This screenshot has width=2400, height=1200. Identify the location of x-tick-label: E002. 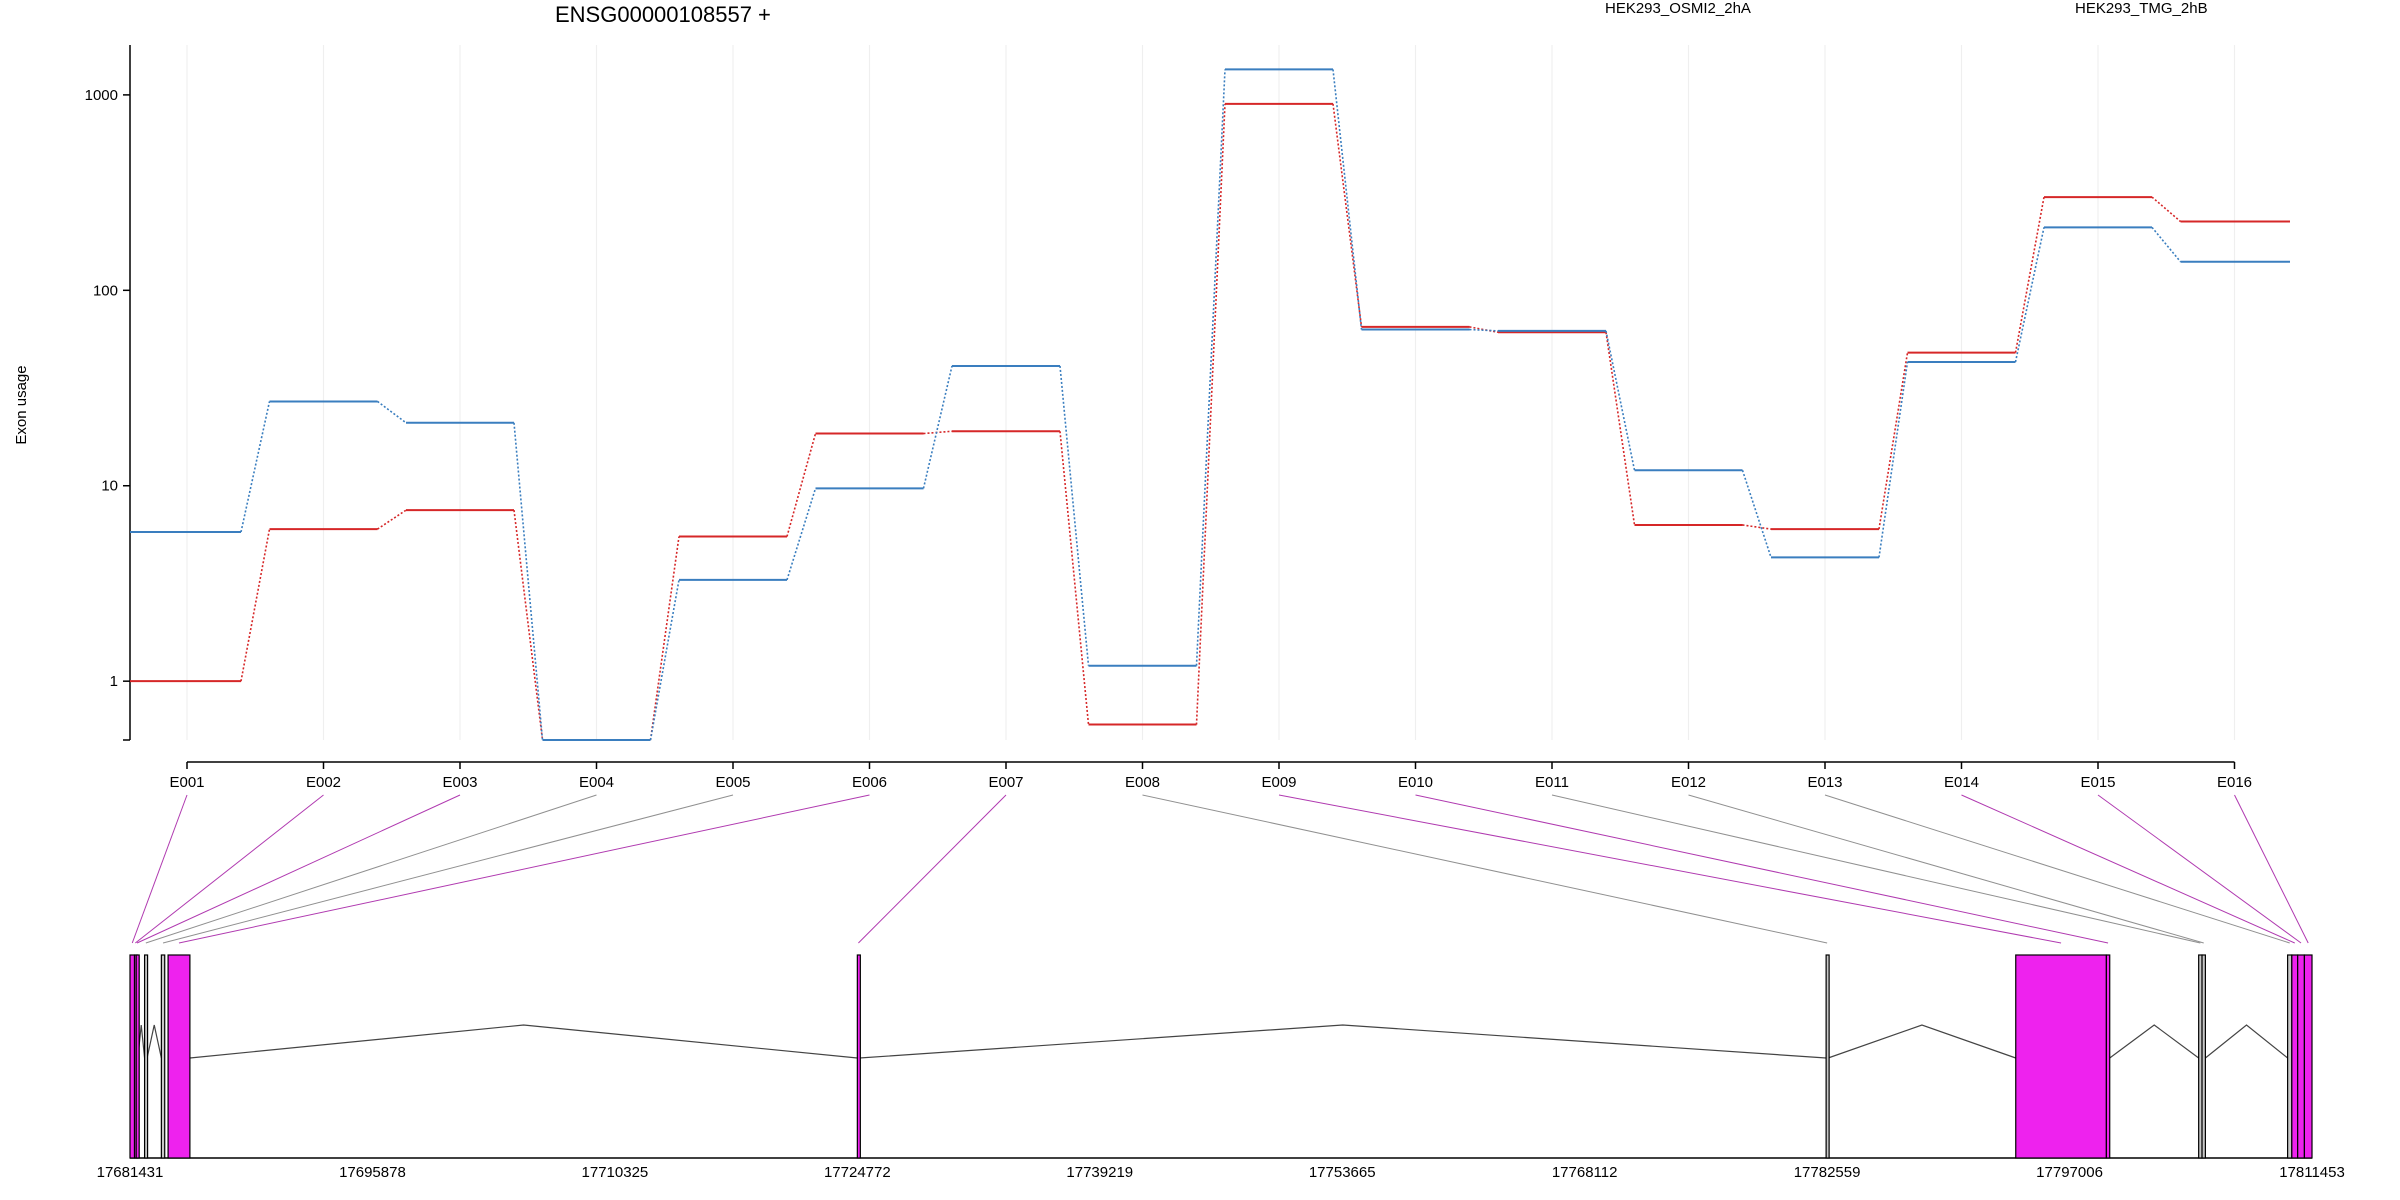
(323, 782).